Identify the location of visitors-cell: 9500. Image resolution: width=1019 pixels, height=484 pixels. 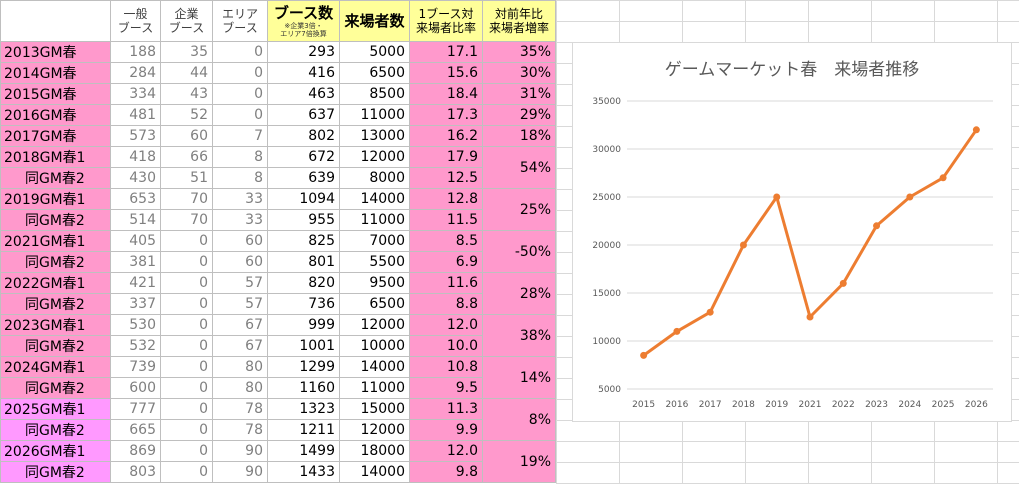
(374, 283).